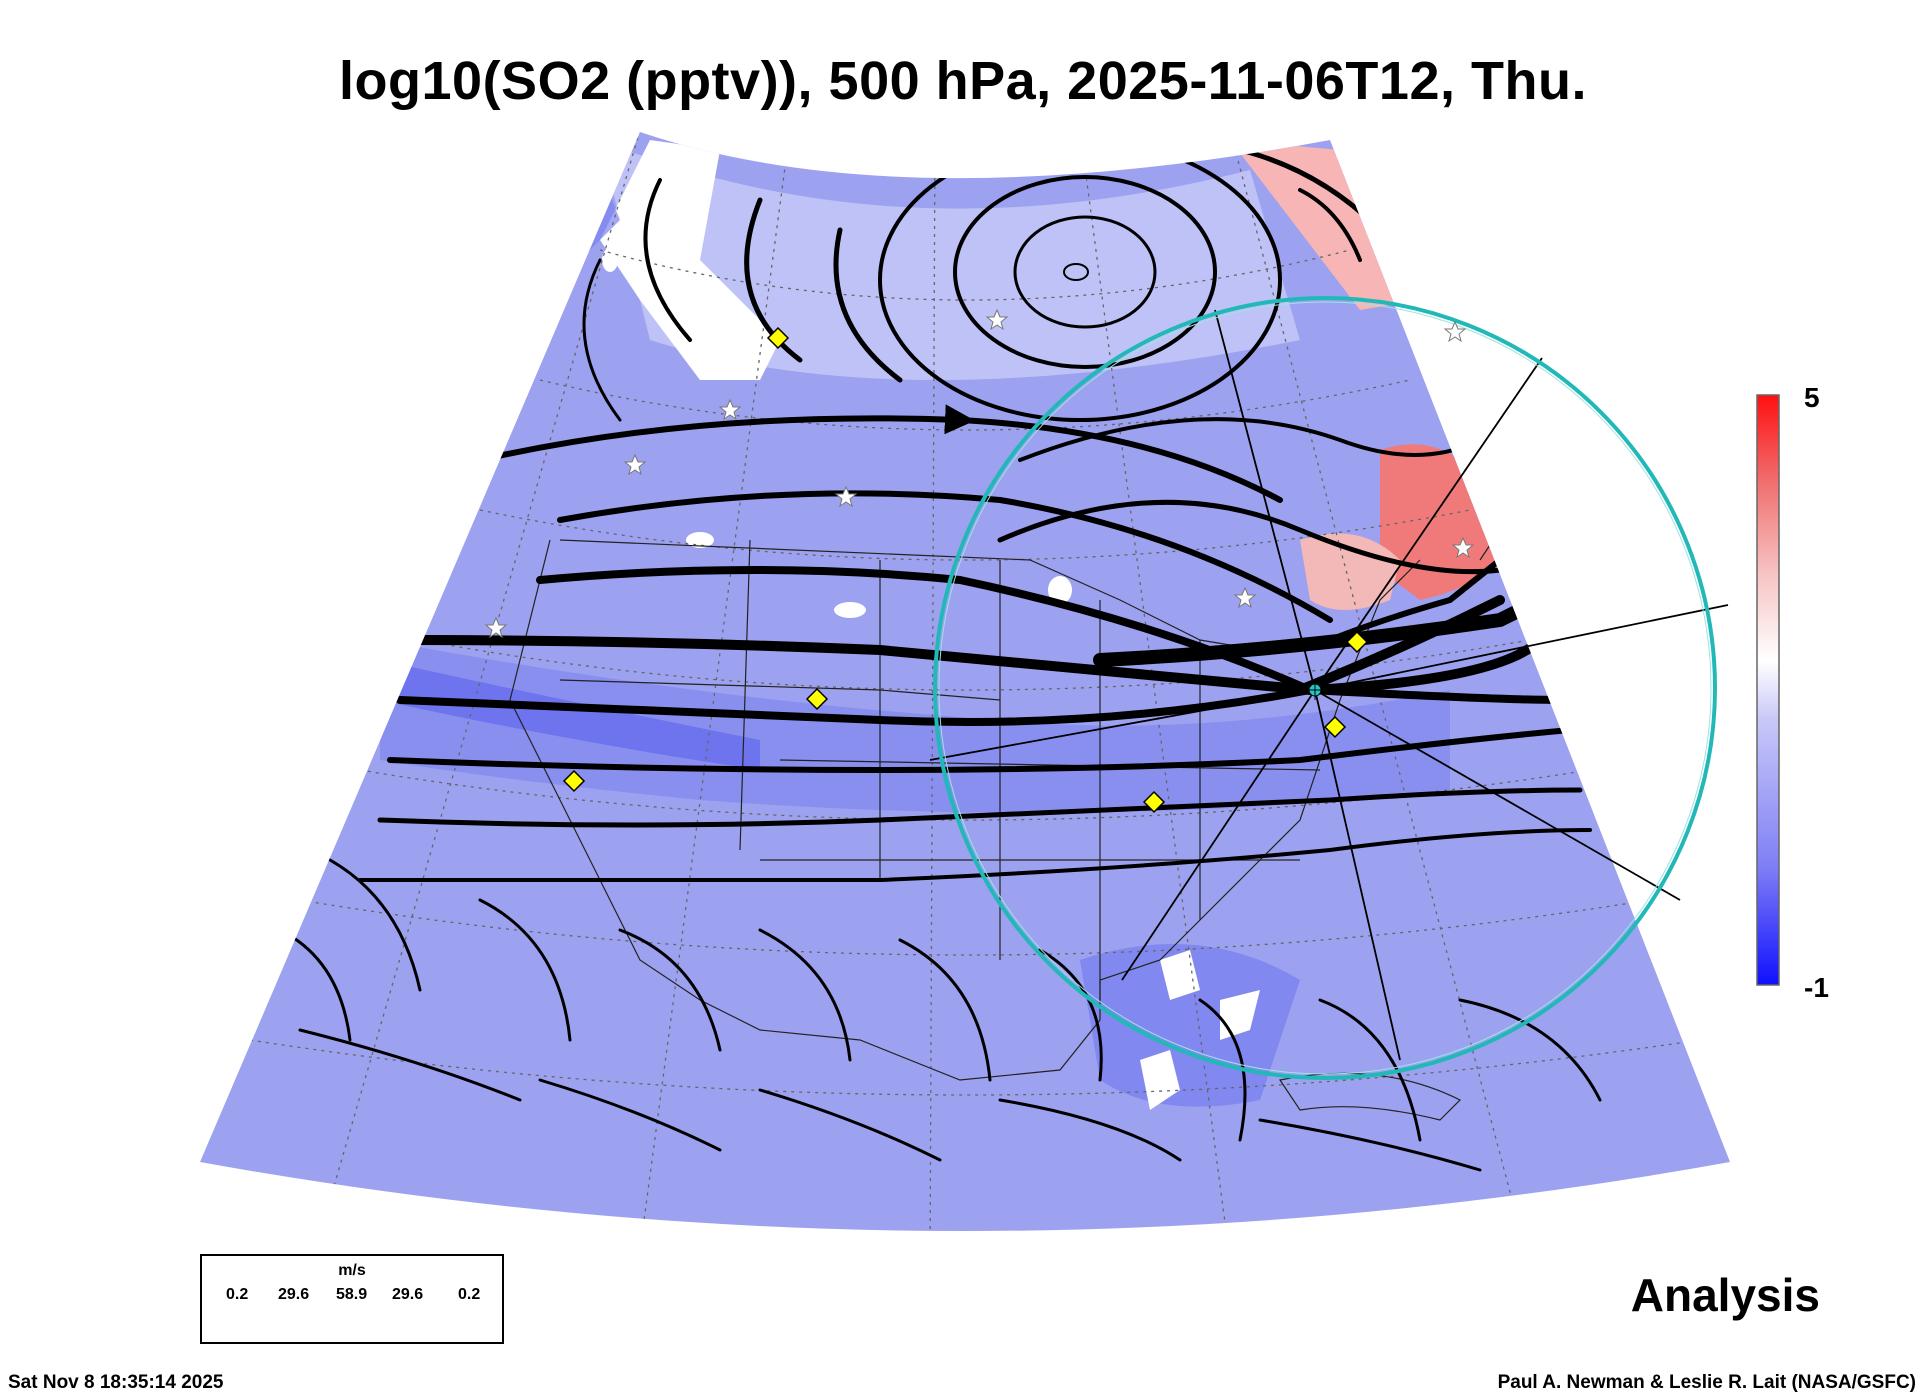 Image resolution: width=1926 pixels, height=1394 pixels. I want to click on station-markers, so click(965, 570).